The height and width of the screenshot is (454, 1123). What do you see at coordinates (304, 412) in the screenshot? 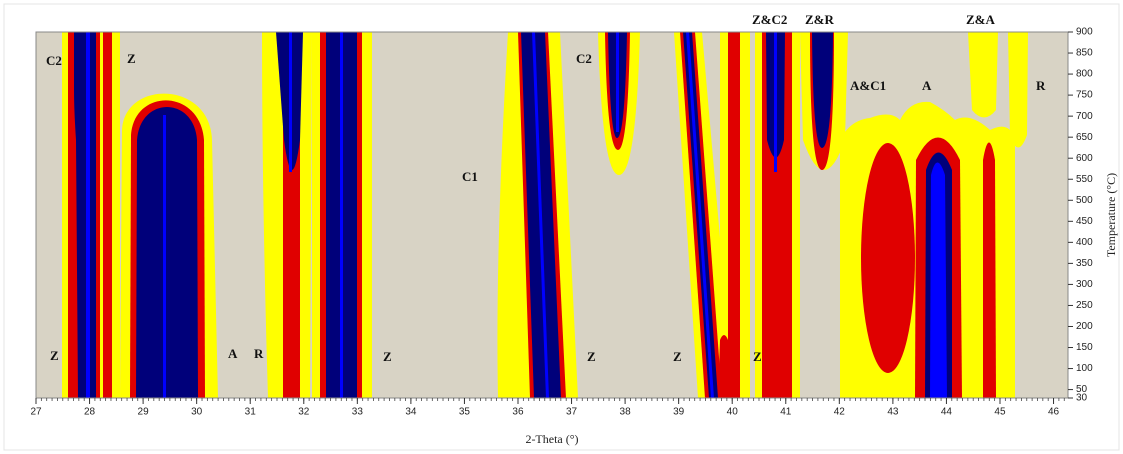
I see `x-tick-label: 32` at bounding box center [304, 412].